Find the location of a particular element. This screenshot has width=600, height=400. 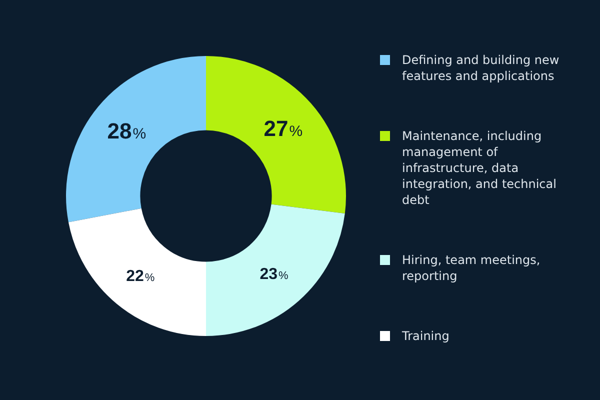

legend-label: Training is located at coordinates (426, 336).